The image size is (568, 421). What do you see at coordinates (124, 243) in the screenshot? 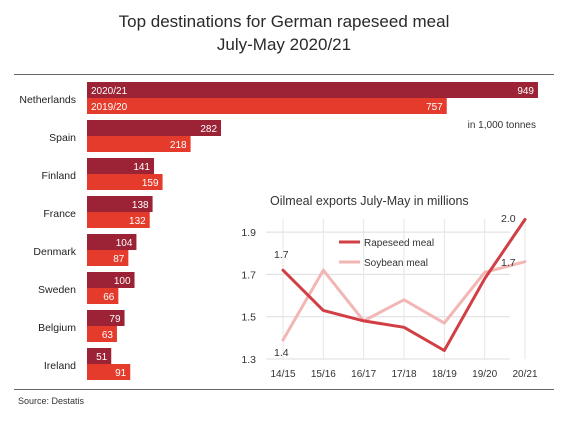
I see `bar-value-label: 104` at bounding box center [124, 243].